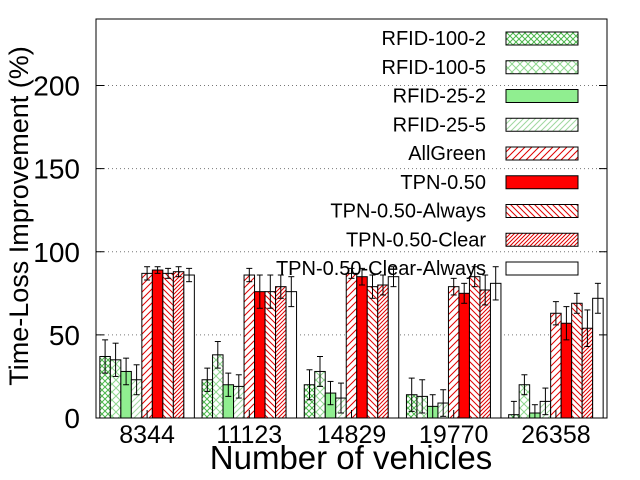 The image size is (640, 480). Describe the element at coordinates (56, 169) in the screenshot. I see `y-tick-label: 150` at that location.